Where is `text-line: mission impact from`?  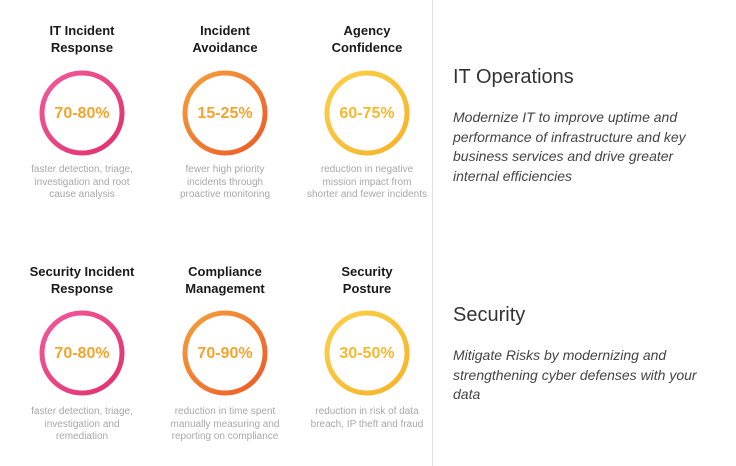 text-line: mission impact from is located at coordinates (367, 182).